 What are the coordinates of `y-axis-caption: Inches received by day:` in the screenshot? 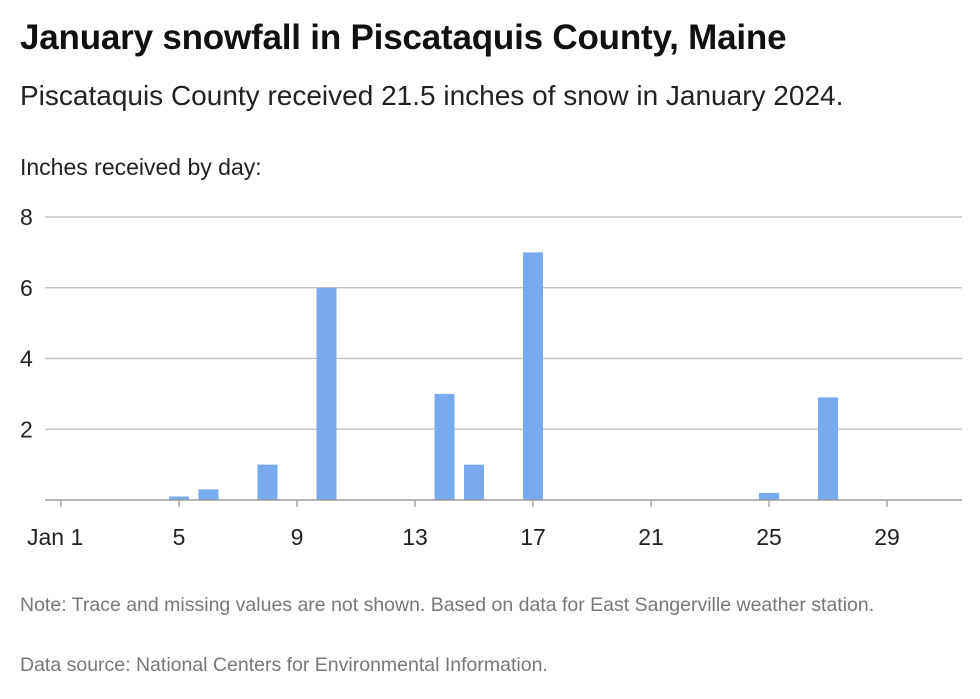 It's located at (141, 167).